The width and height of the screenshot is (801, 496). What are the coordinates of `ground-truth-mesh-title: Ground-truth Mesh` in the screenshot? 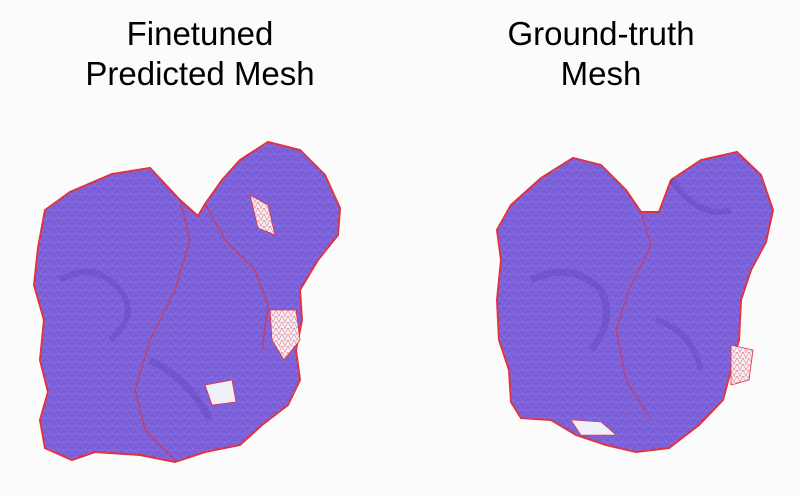 It's located at (601, 53).